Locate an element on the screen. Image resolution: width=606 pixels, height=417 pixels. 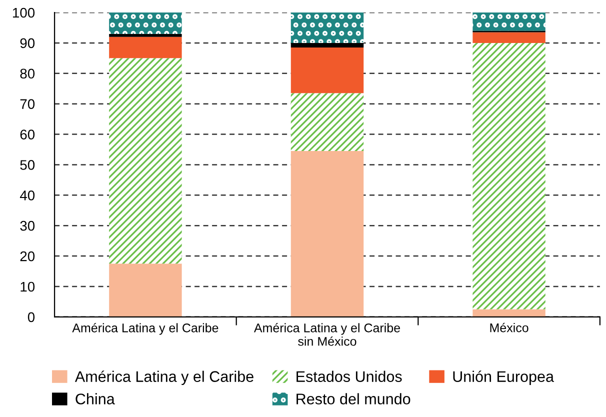
legend-label: Estados Unidos is located at coordinates (349, 376).